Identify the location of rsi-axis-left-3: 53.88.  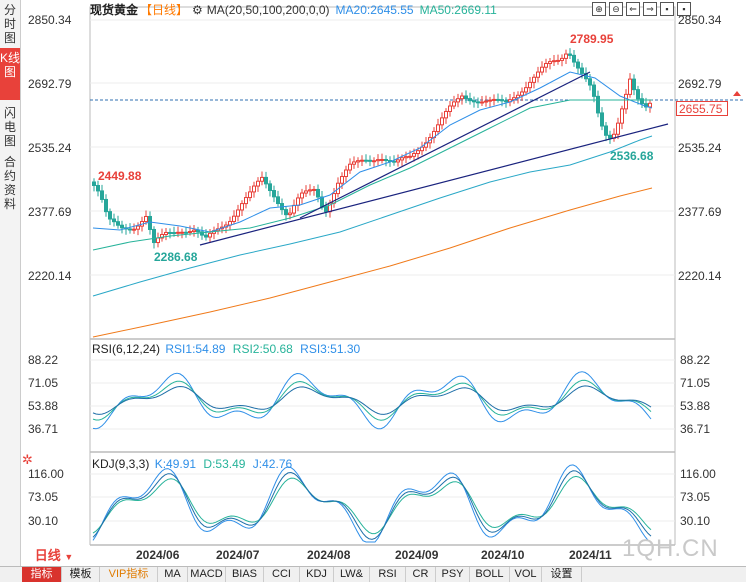
(43, 406).